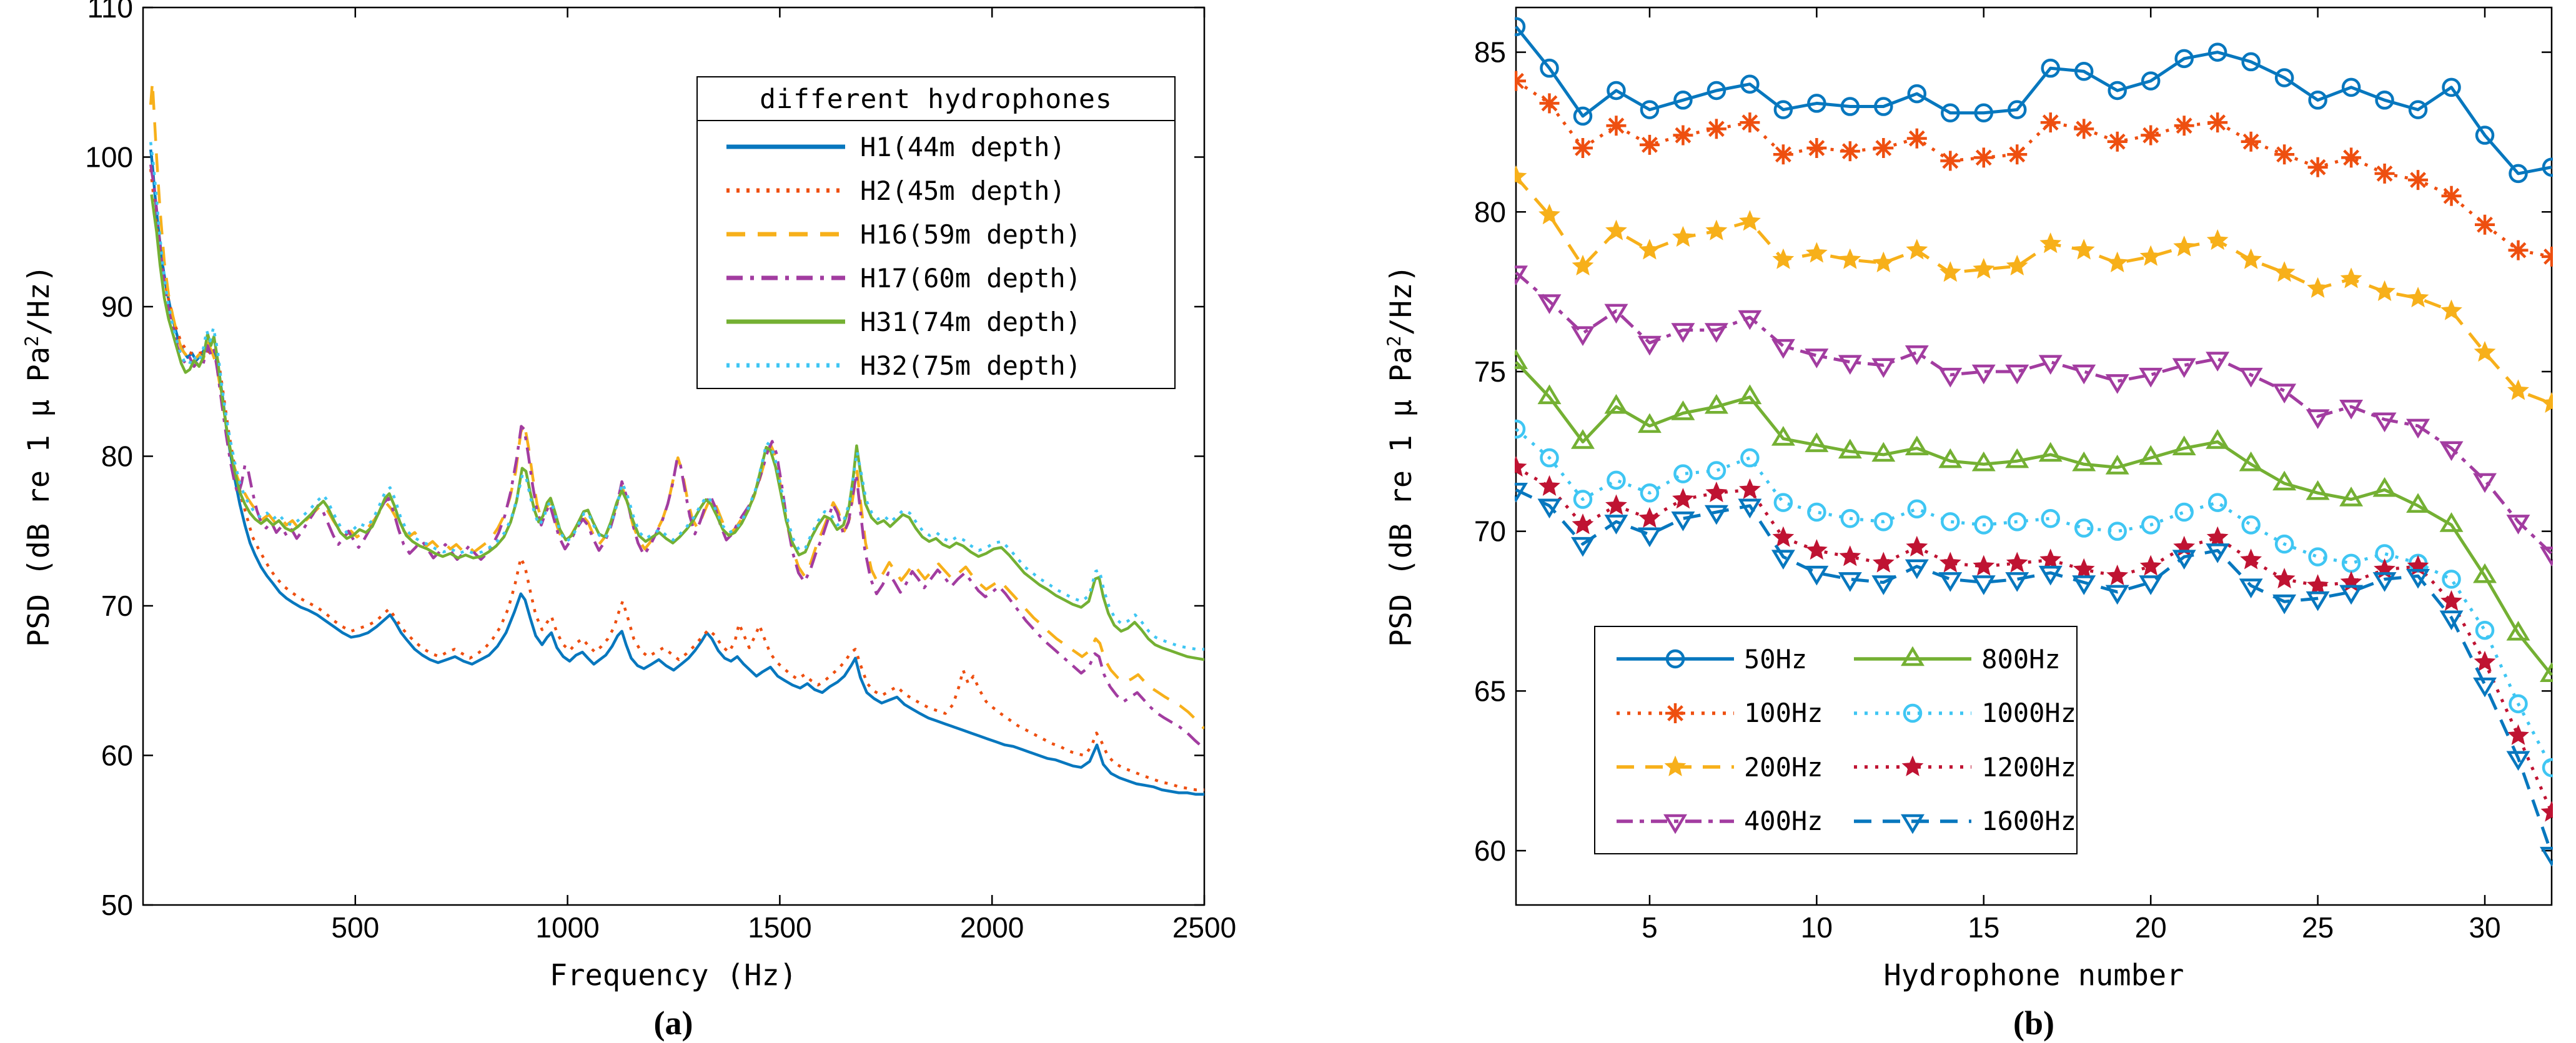  What do you see at coordinates (355, 927) in the screenshot?
I see `panel-a-x-tick-label: 500` at bounding box center [355, 927].